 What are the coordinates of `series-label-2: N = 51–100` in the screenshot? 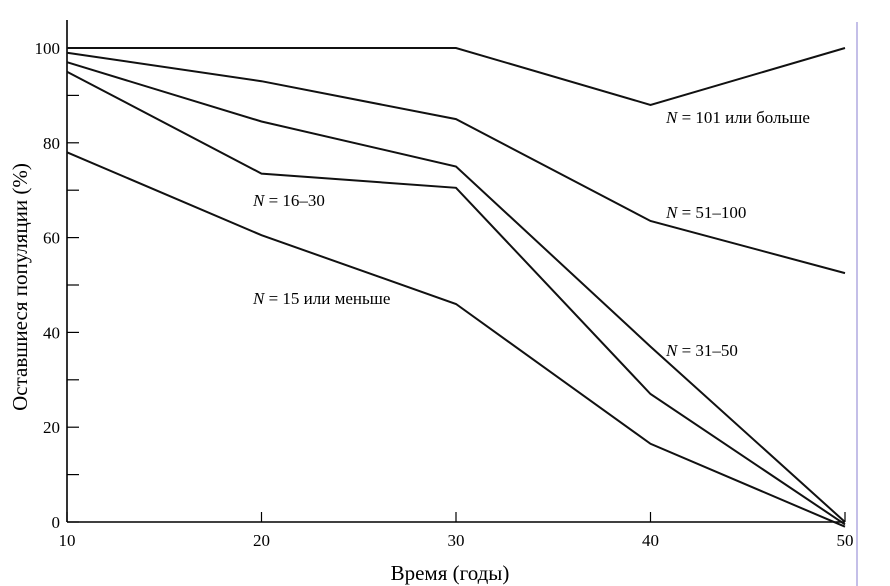 It's located at (705, 212).